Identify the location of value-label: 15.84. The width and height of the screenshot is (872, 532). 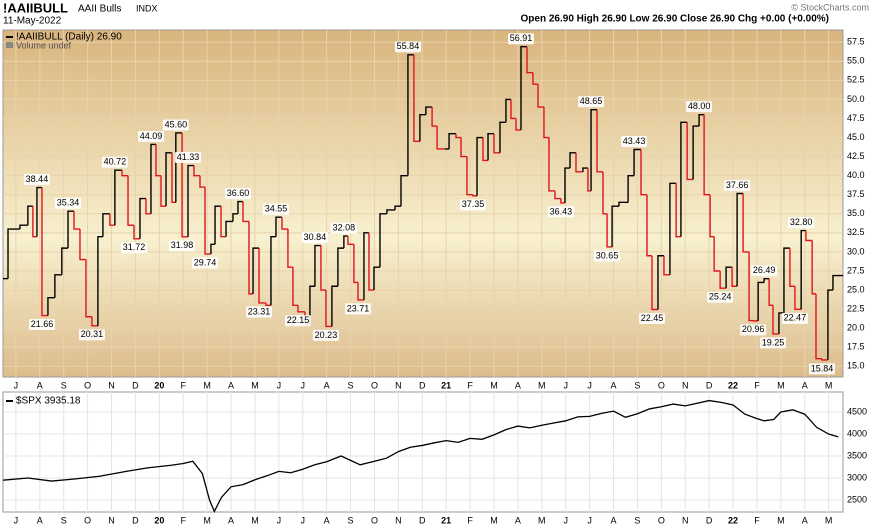
(822, 368).